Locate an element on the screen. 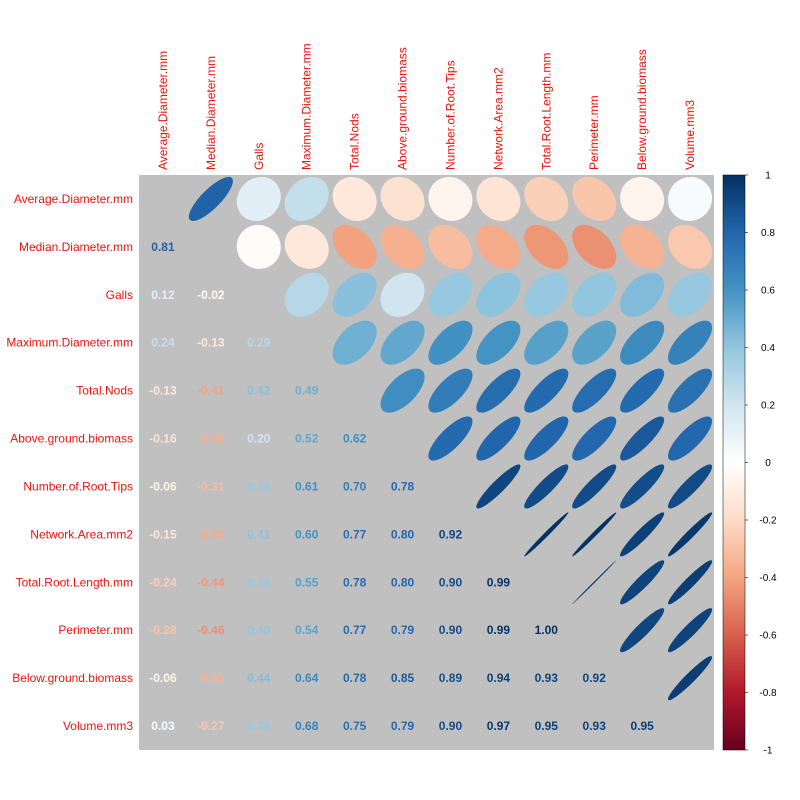  row-label-maximum-diameter-mm: Maximum.Diameter.mm is located at coordinates (69, 343).